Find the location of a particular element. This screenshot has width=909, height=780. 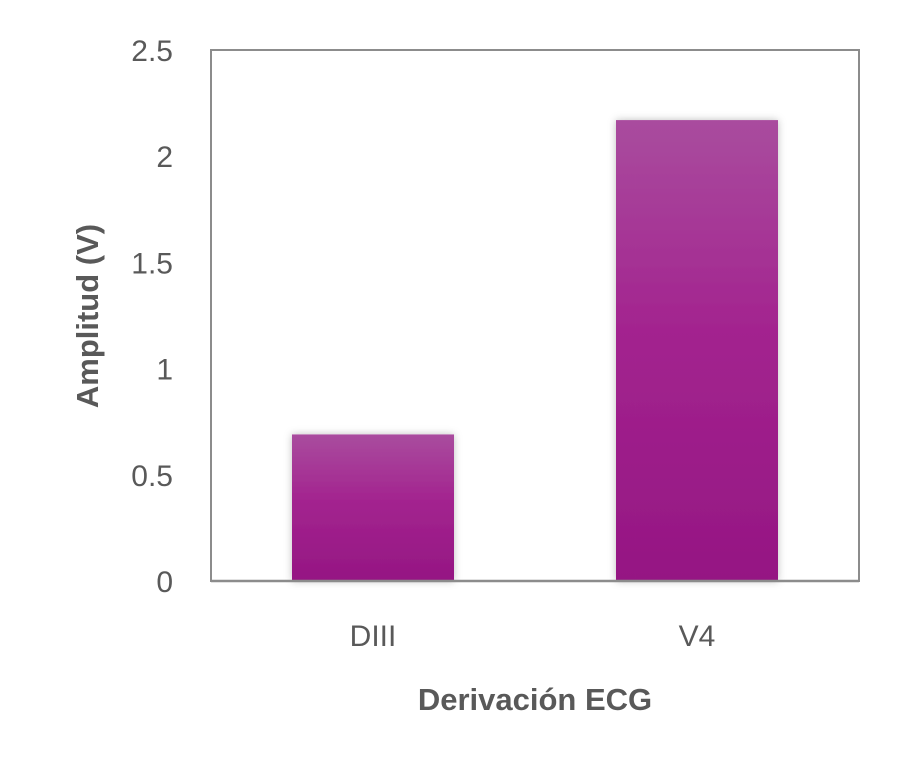

x-tick-label-v4: V4 is located at coordinates (697, 636).